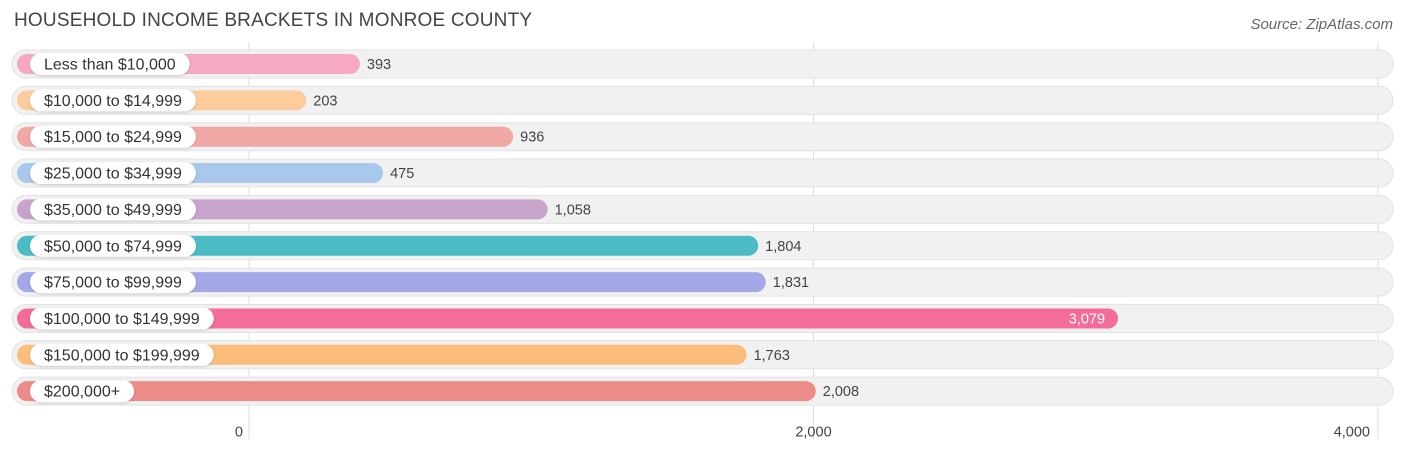  What do you see at coordinates (1321, 24) in the screenshot?
I see `chart-source: Source: ZipAtlas.com` at bounding box center [1321, 24].